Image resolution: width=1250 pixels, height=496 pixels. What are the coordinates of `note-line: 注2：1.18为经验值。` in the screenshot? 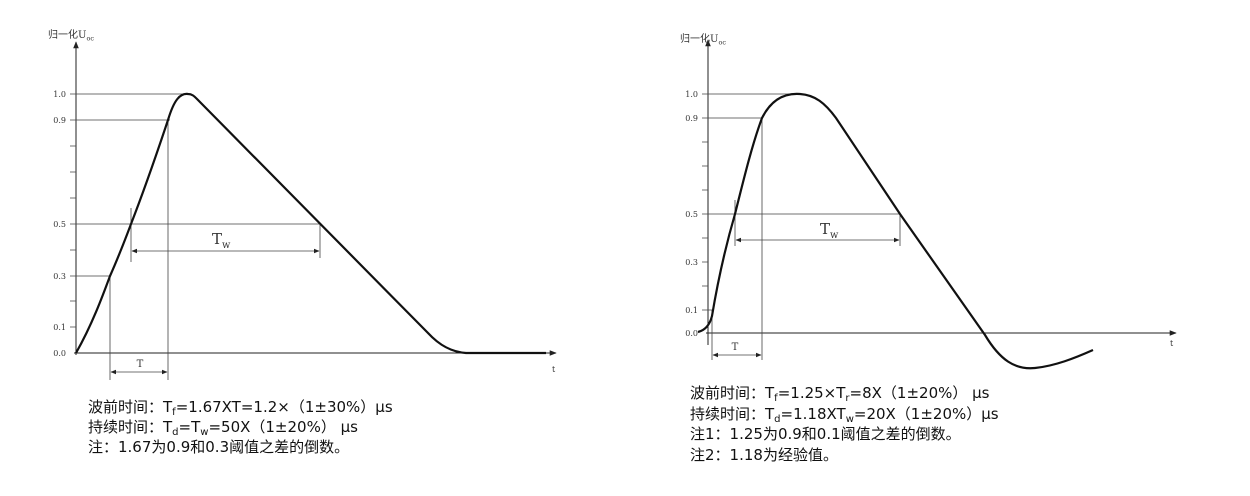 It's located at (764, 455).